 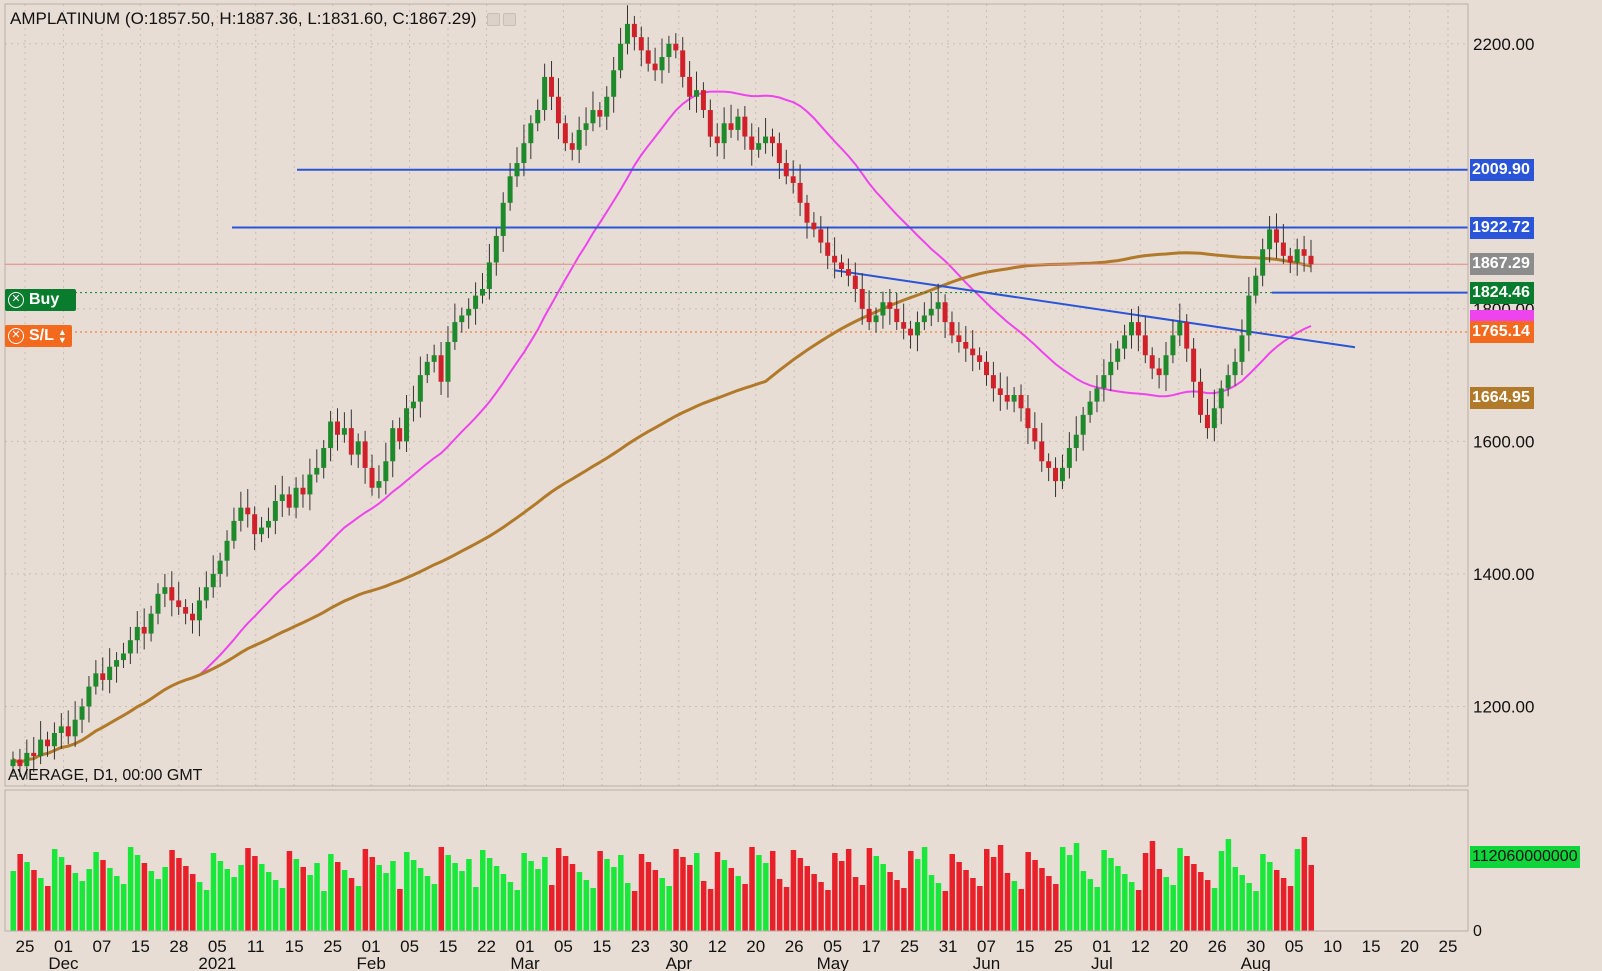 I want to click on stop-loss-order-tag: ✕ S/L ▲ ▼, so click(x=38, y=336).